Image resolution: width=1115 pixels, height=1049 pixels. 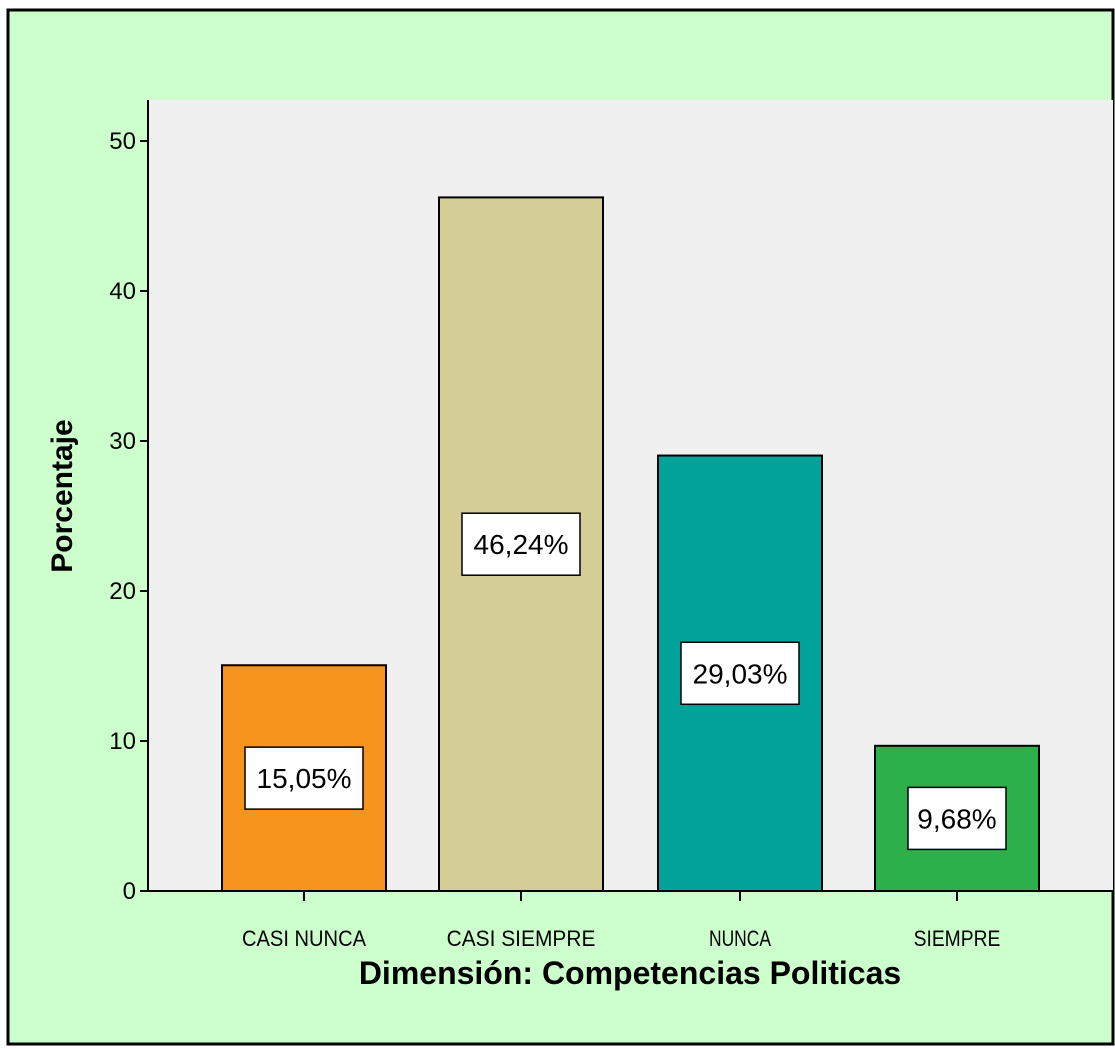 I want to click on x-tick-label: SIEMPRE, so click(x=957, y=938).